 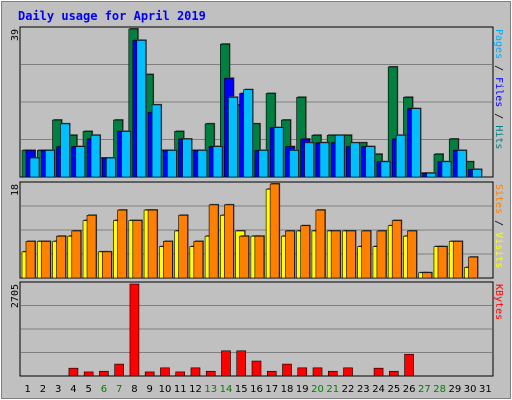 What do you see at coordinates (317, 389) in the screenshot?
I see `day-label-20: 20` at bounding box center [317, 389].